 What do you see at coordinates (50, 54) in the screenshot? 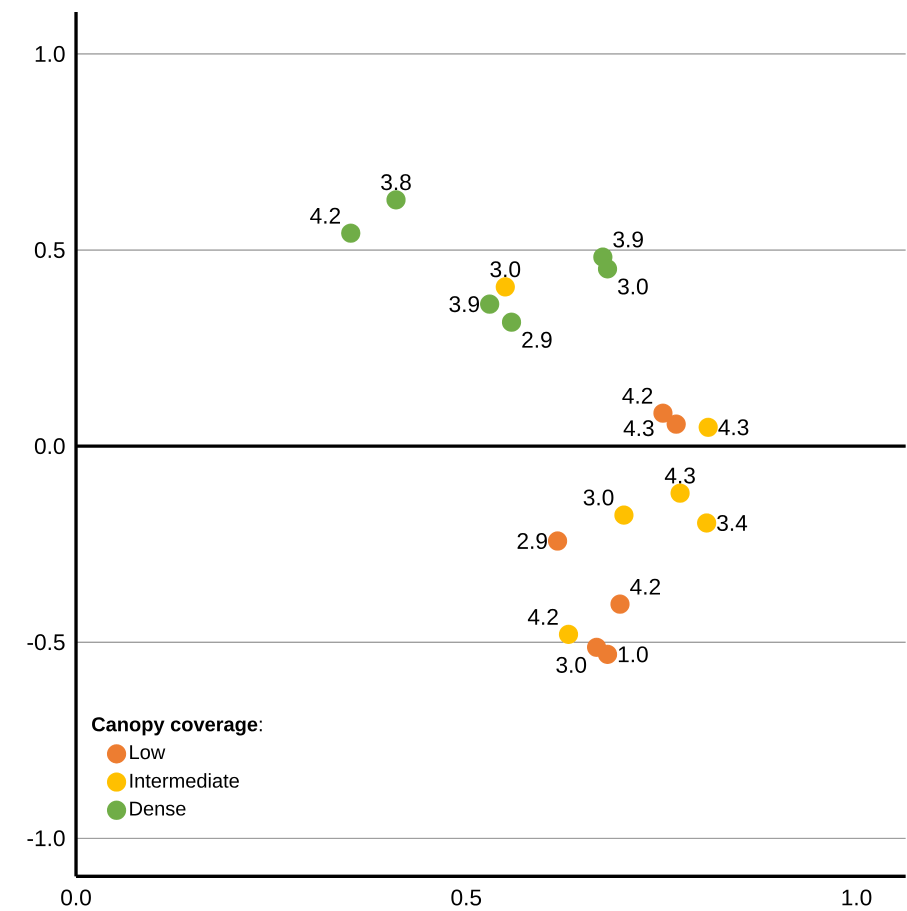
I see `y-tick-label: 1.0` at bounding box center [50, 54].